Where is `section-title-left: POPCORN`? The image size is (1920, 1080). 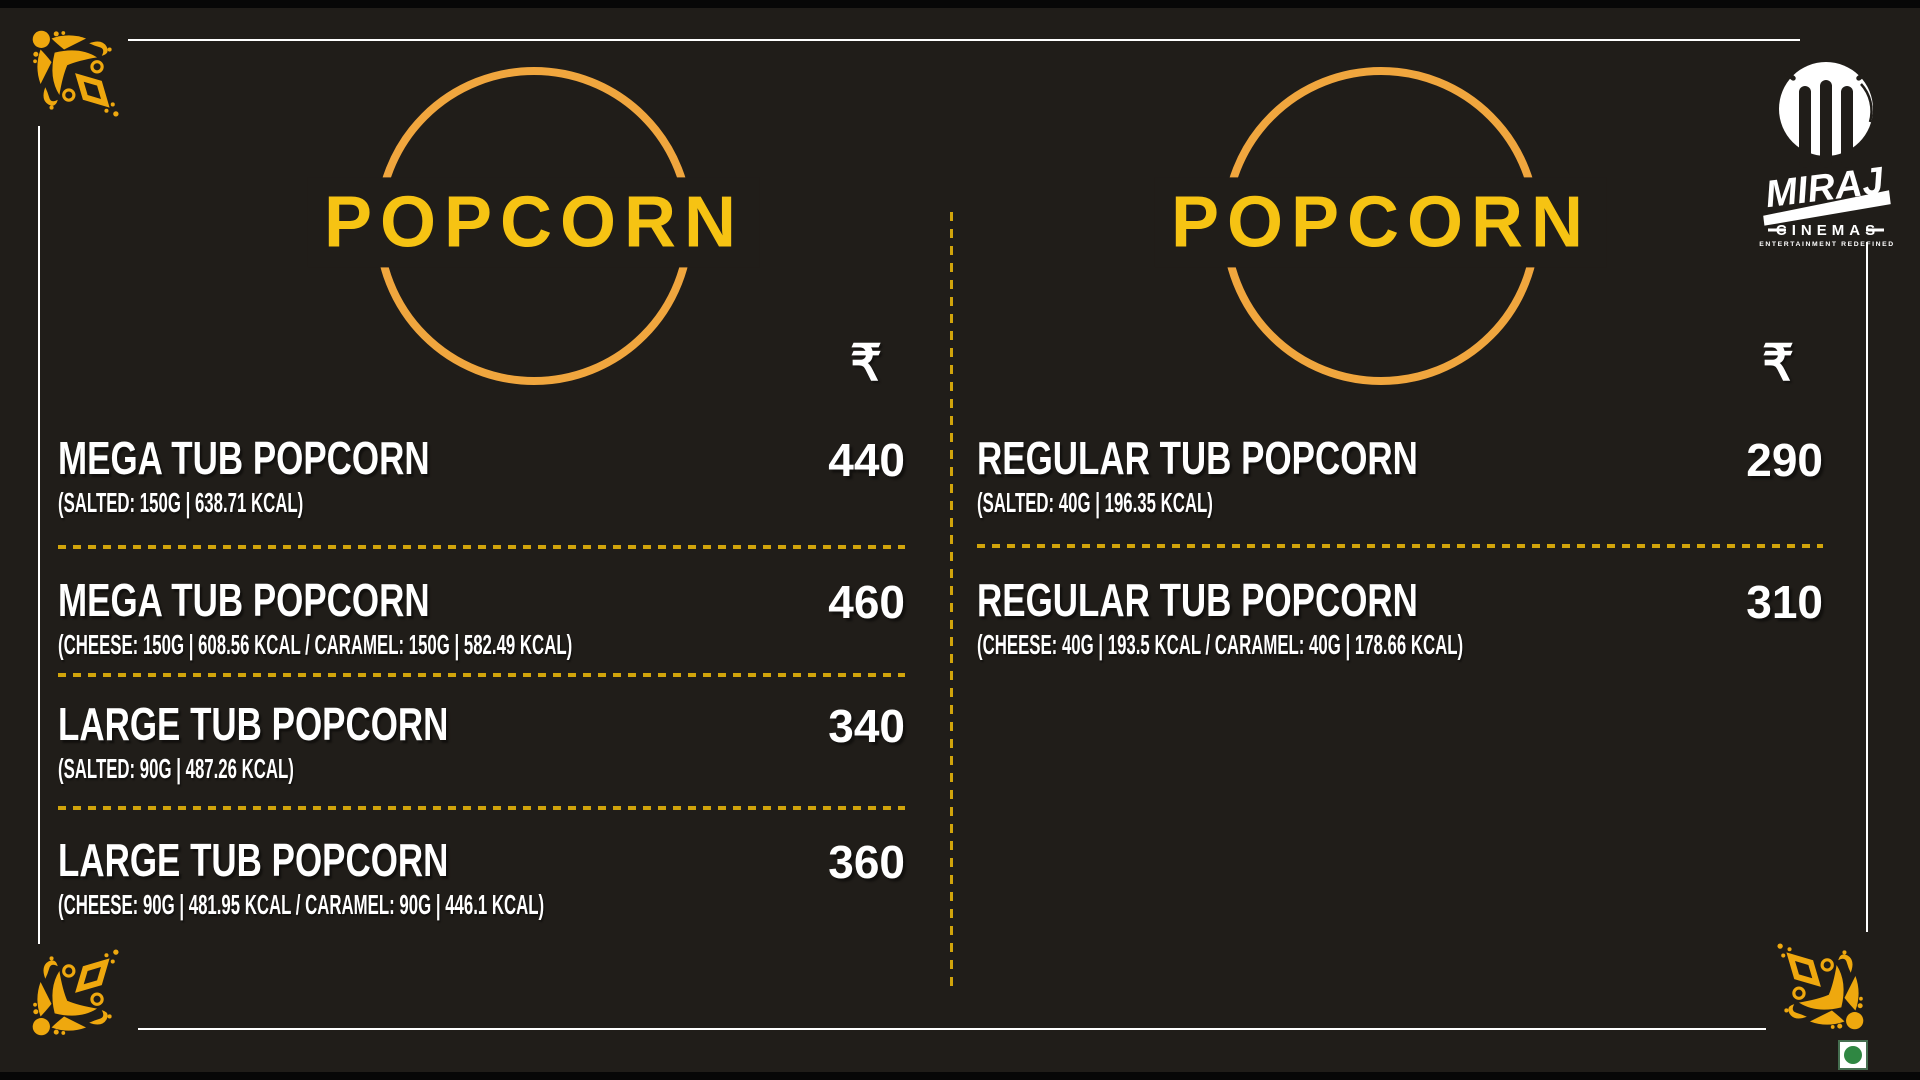
section-title-left: POPCORN is located at coordinates (534, 222).